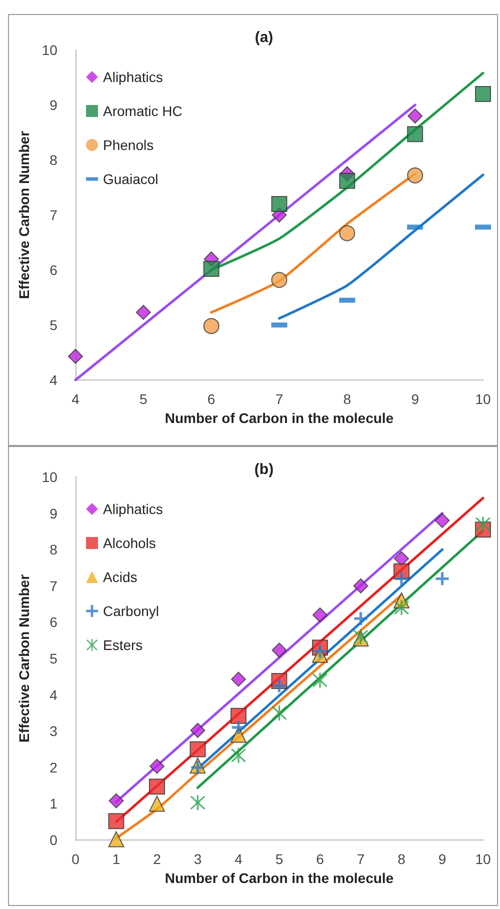 The width and height of the screenshot is (500, 909). Describe the element at coordinates (123, 645) in the screenshot. I see `legend-label: Esters` at that location.